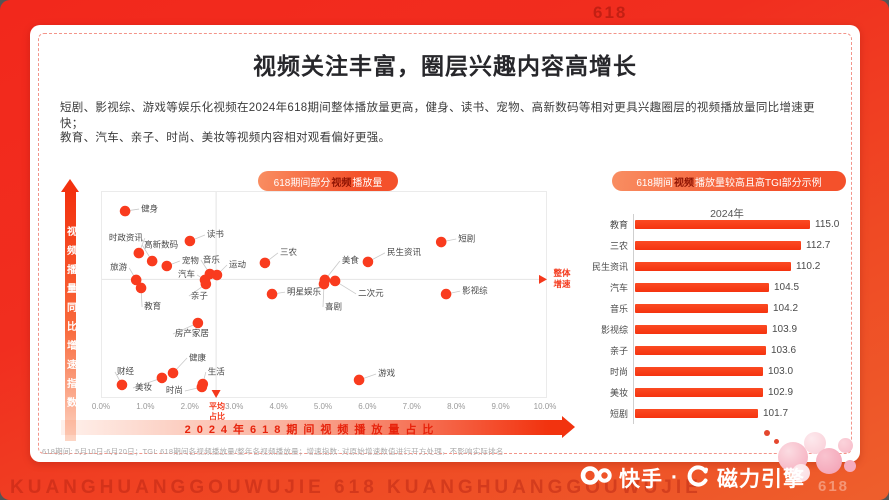 This screenshot has height=500, width=889. Describe the element at coordinates (618, 288) in the screenshot. I see `bar-category-label: 汽车` at that location.